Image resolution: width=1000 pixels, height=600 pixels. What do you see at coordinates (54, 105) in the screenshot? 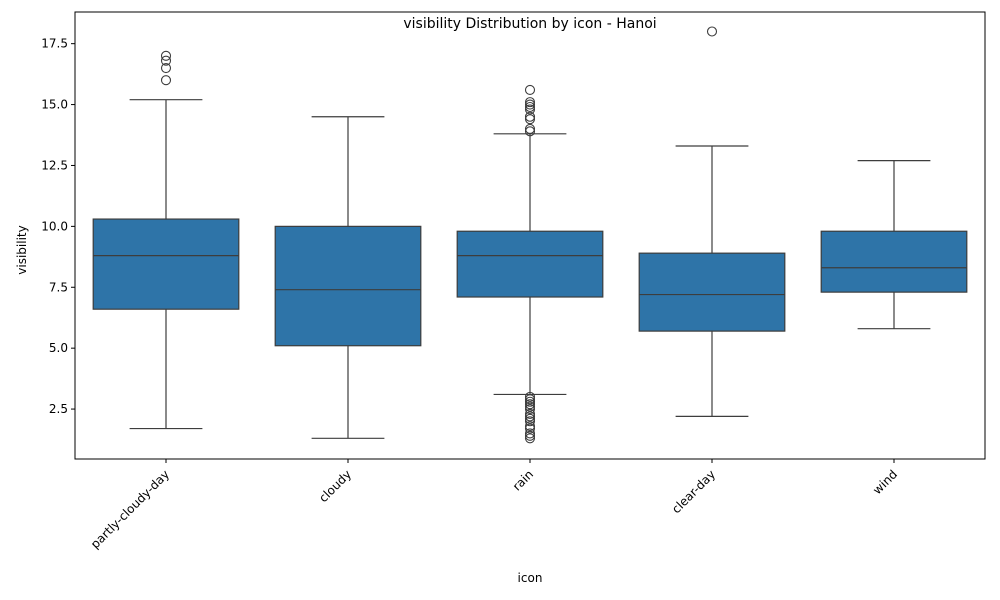
I see `y-tick-label: 15.0` at bounding box center [54, 105].